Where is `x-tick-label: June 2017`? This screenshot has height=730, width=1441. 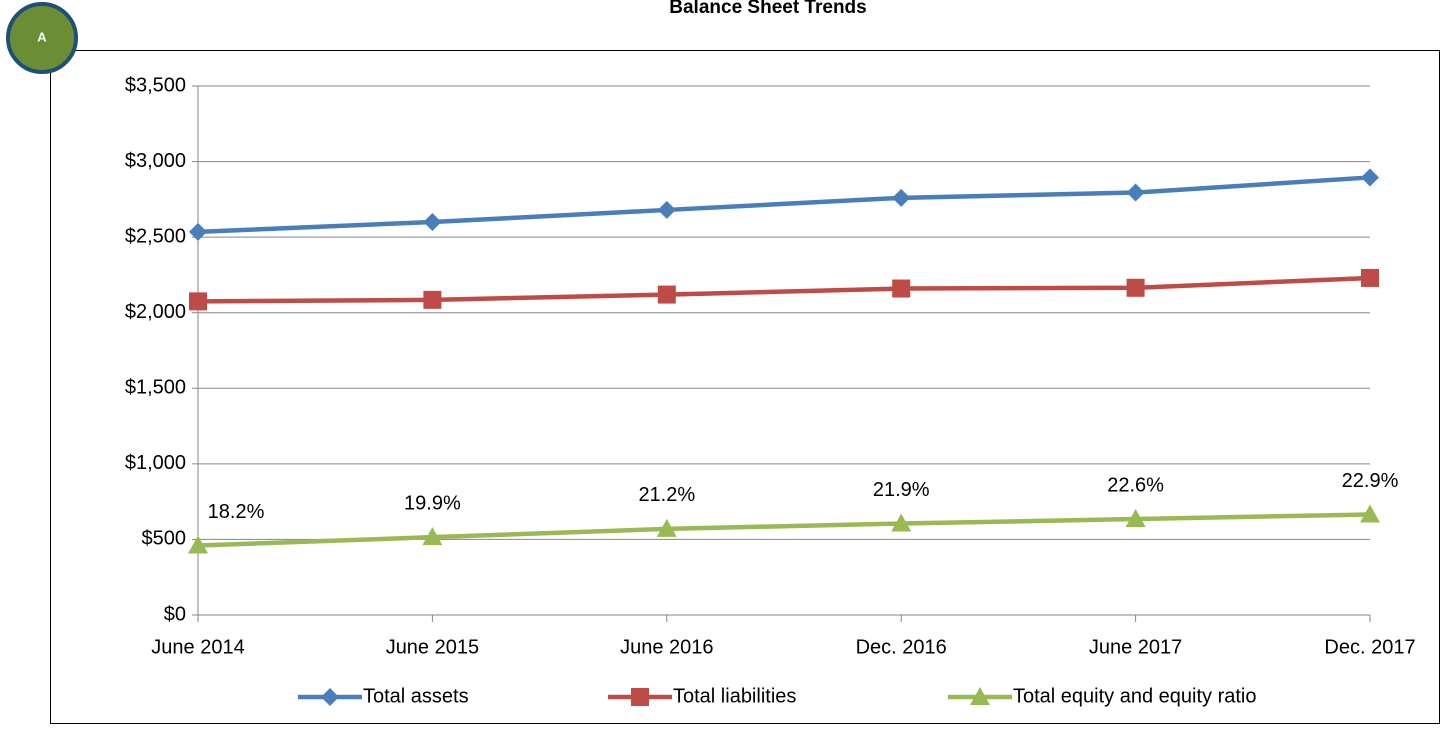
x-tick-label: June 2017 is located at coordinates (1135, 647).